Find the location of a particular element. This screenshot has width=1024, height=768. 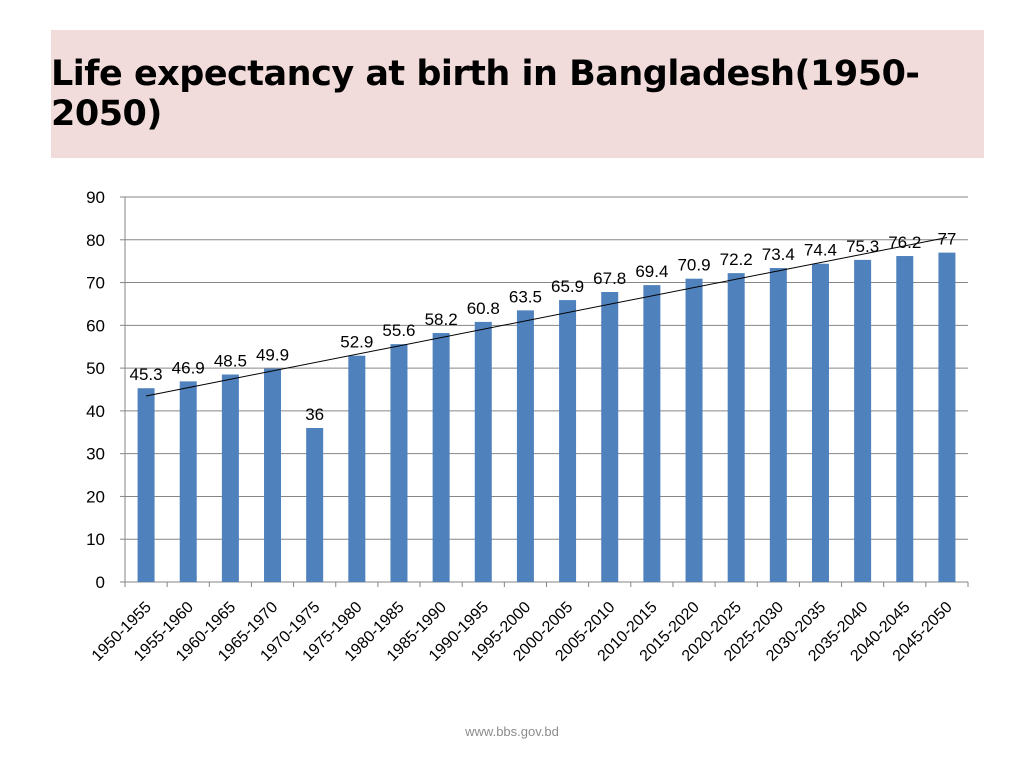

y-tick-label: 0 is located at coordinates (100, 582).